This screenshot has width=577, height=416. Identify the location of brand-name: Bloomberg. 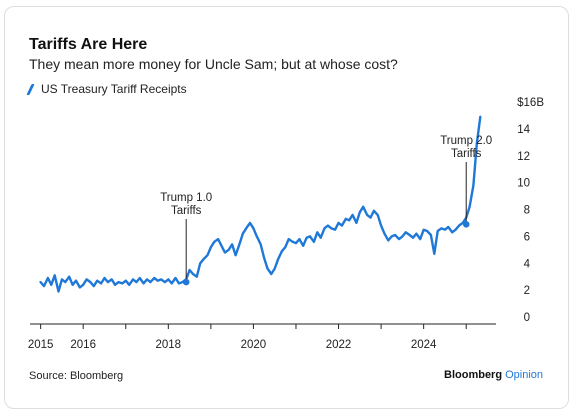
(473, 375).